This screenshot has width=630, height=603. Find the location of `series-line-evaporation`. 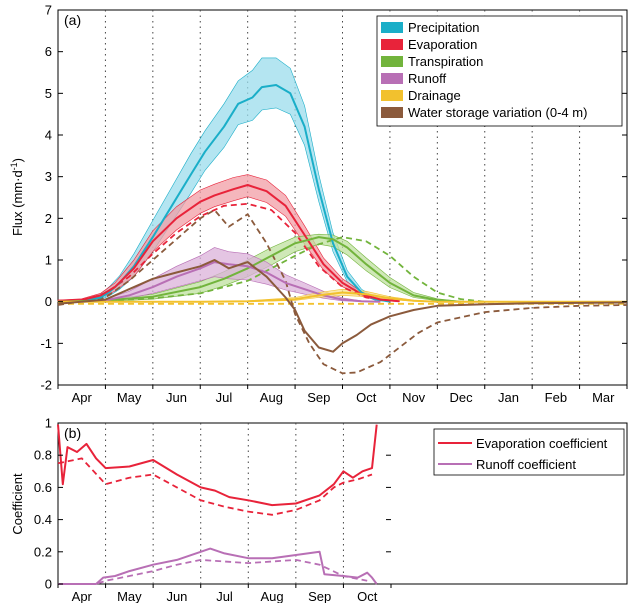

series-line-evaporation is located at coordinates (228, 243).